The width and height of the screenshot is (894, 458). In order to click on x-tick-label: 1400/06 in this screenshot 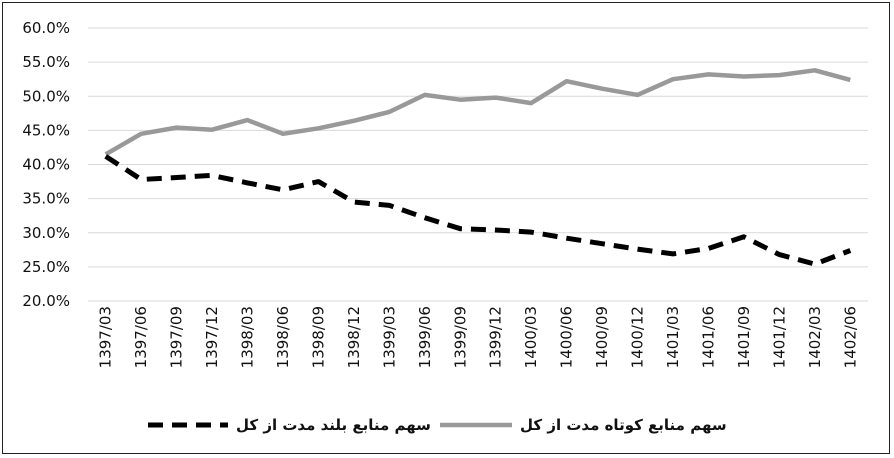, I will do `click(567, 337)`.